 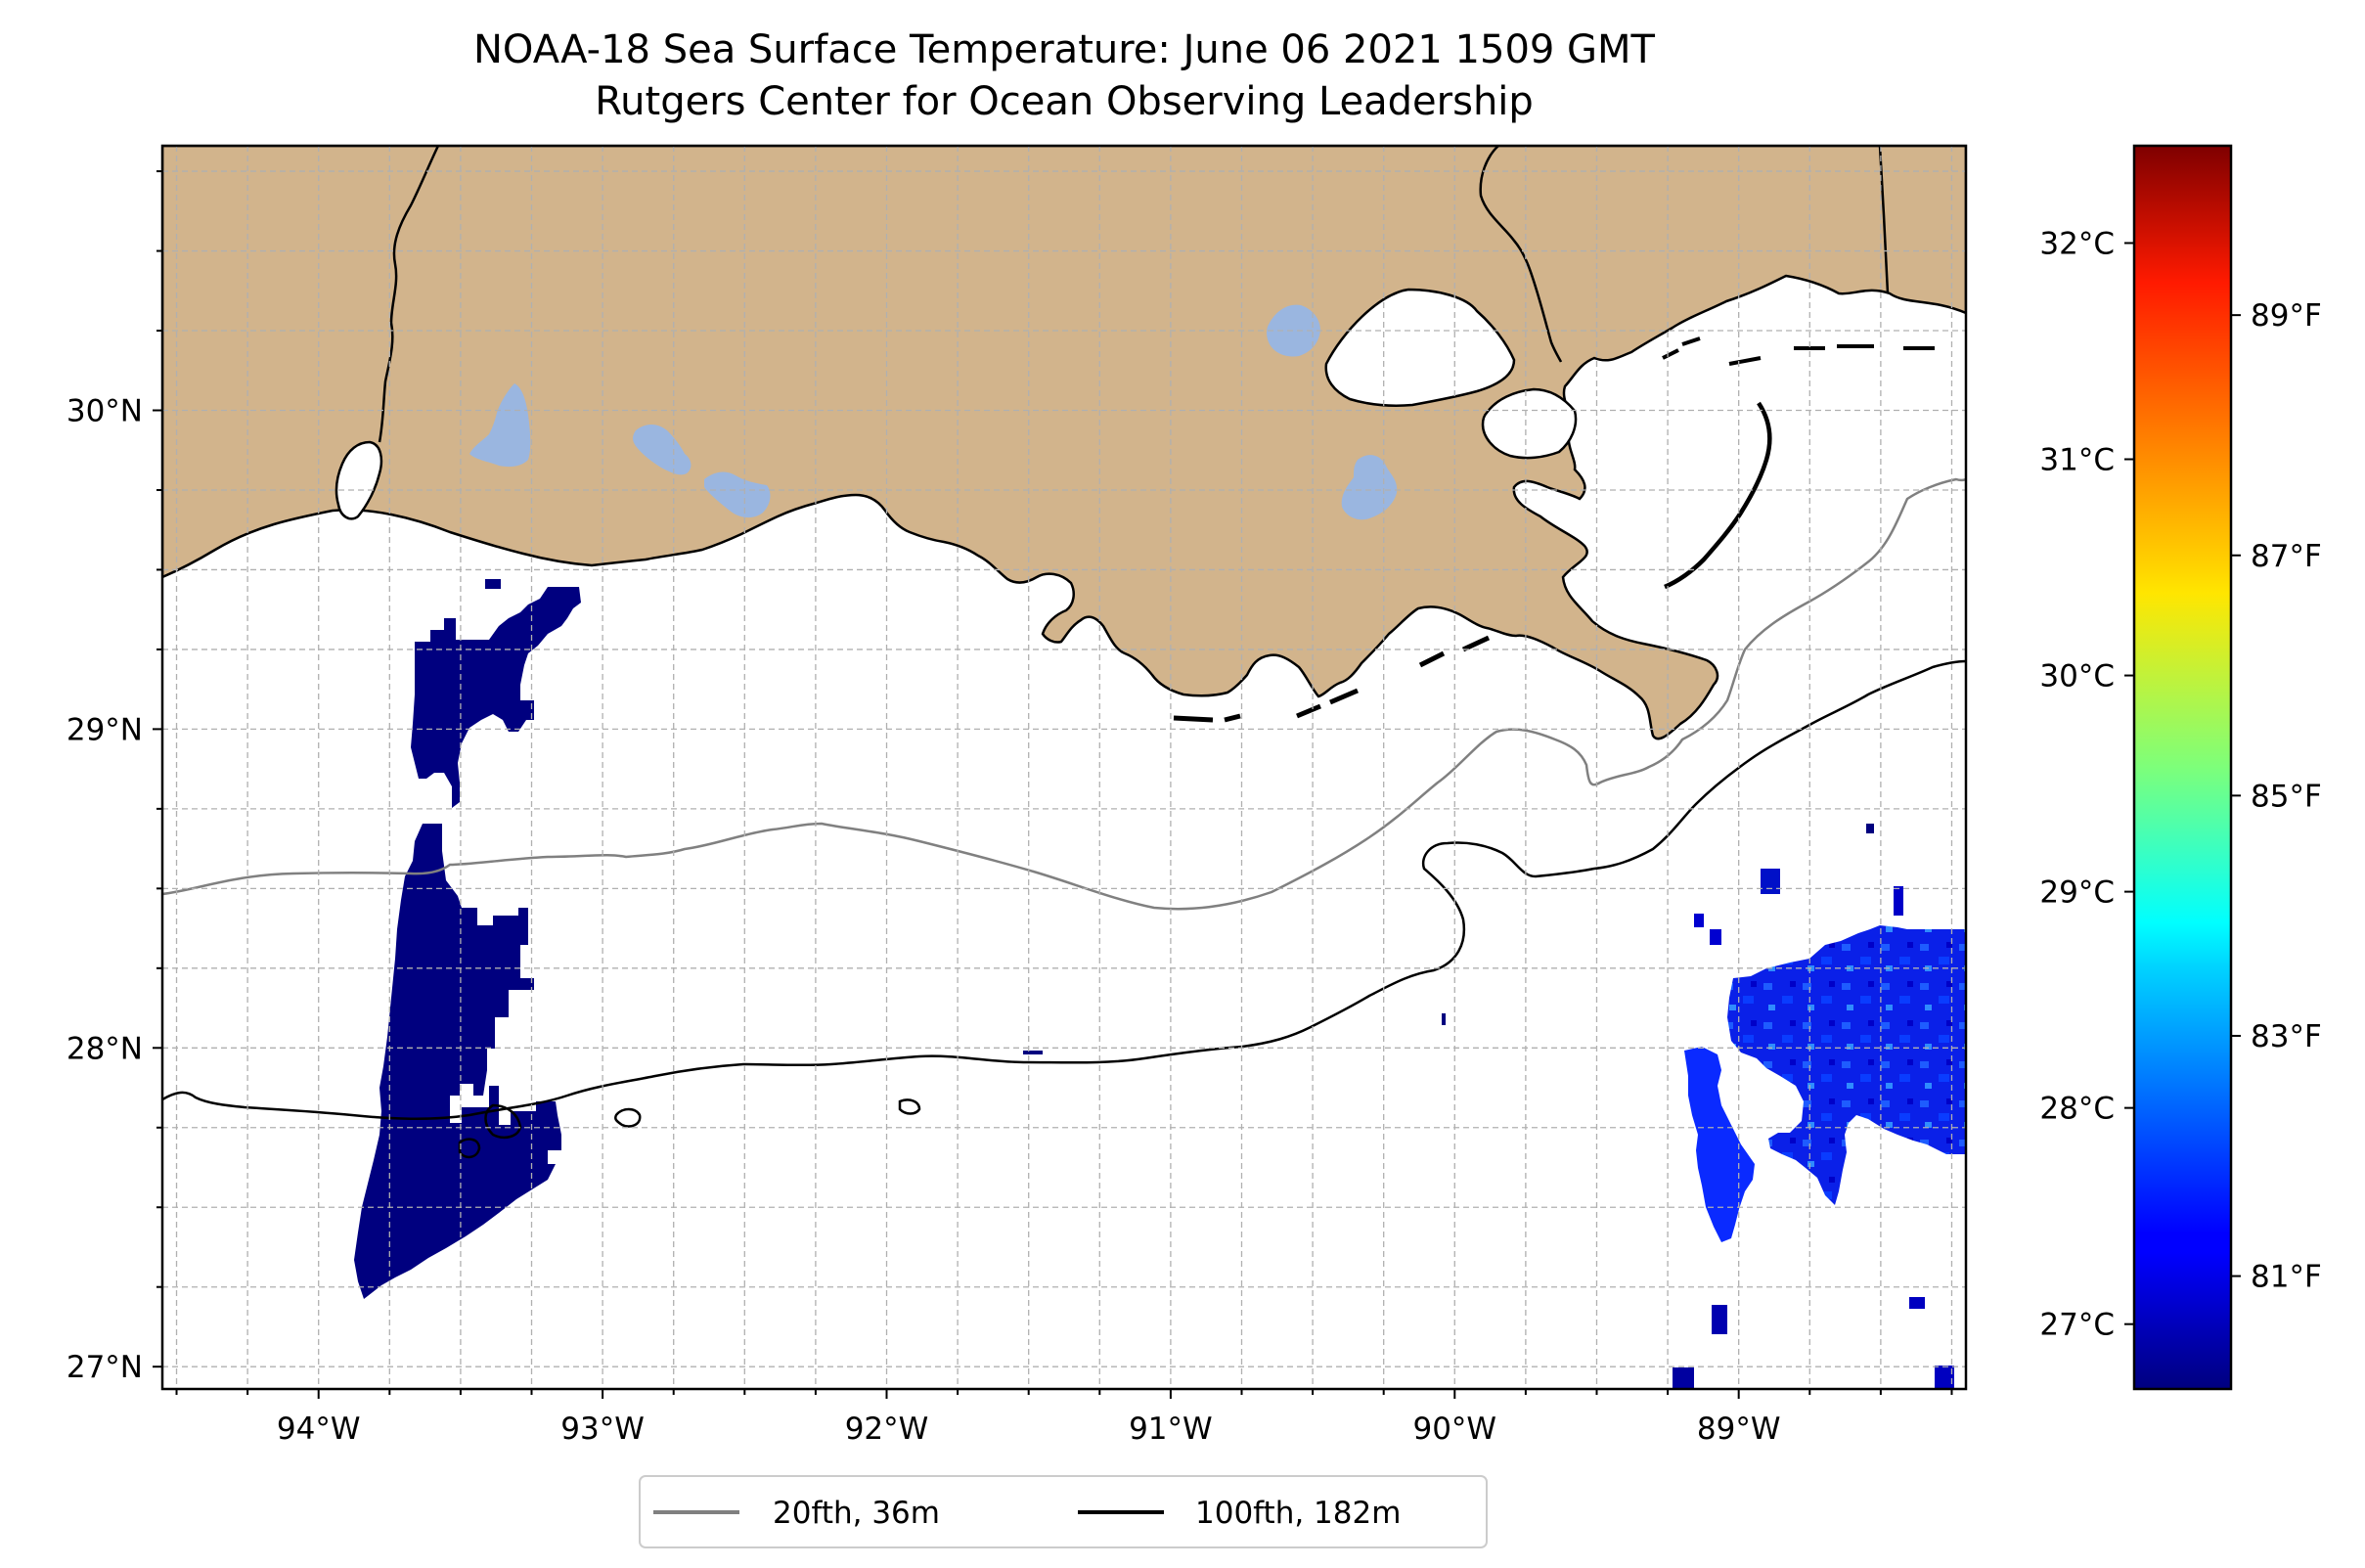 I want to click on isobath-100fth-islets, so click(x=689, y=1128).